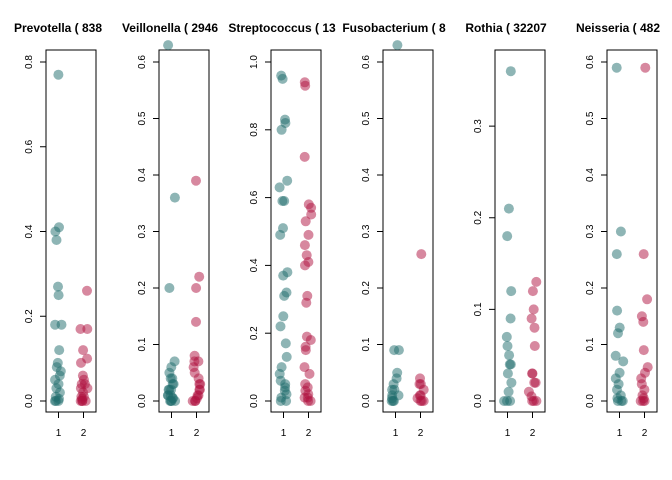  I want to click on panel-6: Neisseria ( 482 0.0 0.1 0.2 0.3 0.4 0.5 0.6 1 2, so click(618, 230).